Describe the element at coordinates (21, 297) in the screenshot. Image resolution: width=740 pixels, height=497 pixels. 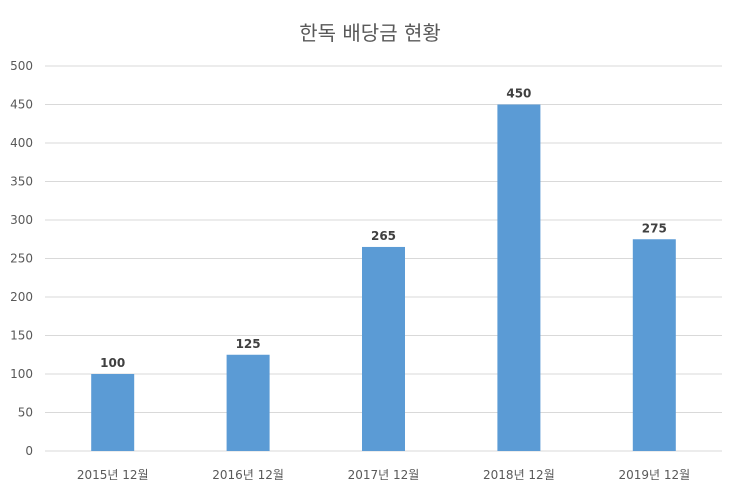
I see `y-tick-label: 200` at that location.